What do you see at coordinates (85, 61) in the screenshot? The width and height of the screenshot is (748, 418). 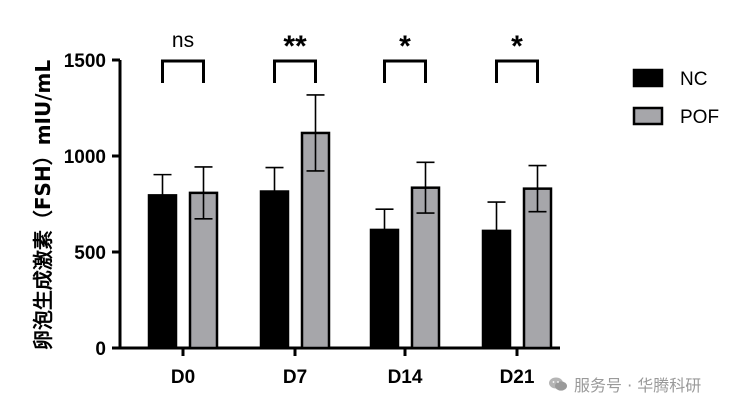 I see `y-tick-label-3: 1500` at bounding box center [85, 61].